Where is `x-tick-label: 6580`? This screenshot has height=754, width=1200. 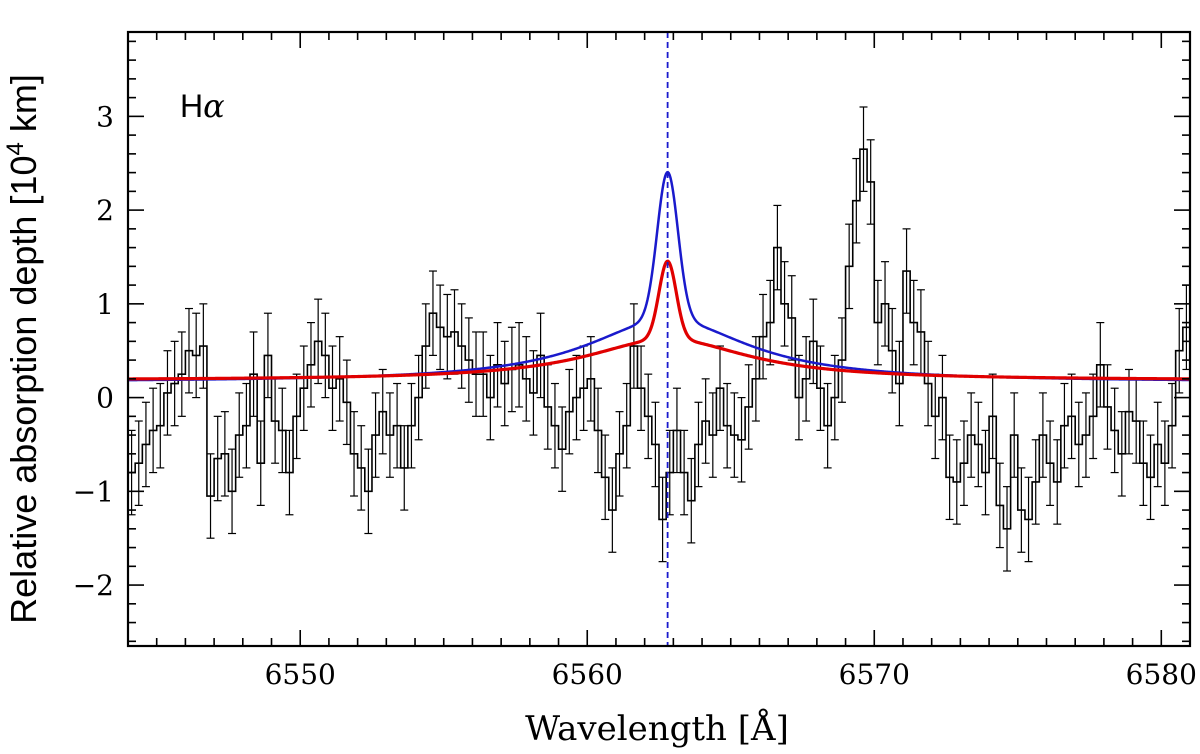
x-tick-label: 6580 is located at coordinates (1161, 674).